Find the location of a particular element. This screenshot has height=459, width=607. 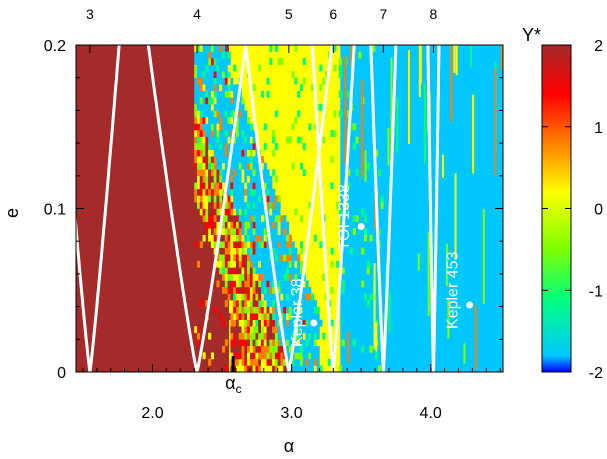

planet-points: Kepler 38 TOI 1338 Kepler 453 is located at coordinates (381, 265).